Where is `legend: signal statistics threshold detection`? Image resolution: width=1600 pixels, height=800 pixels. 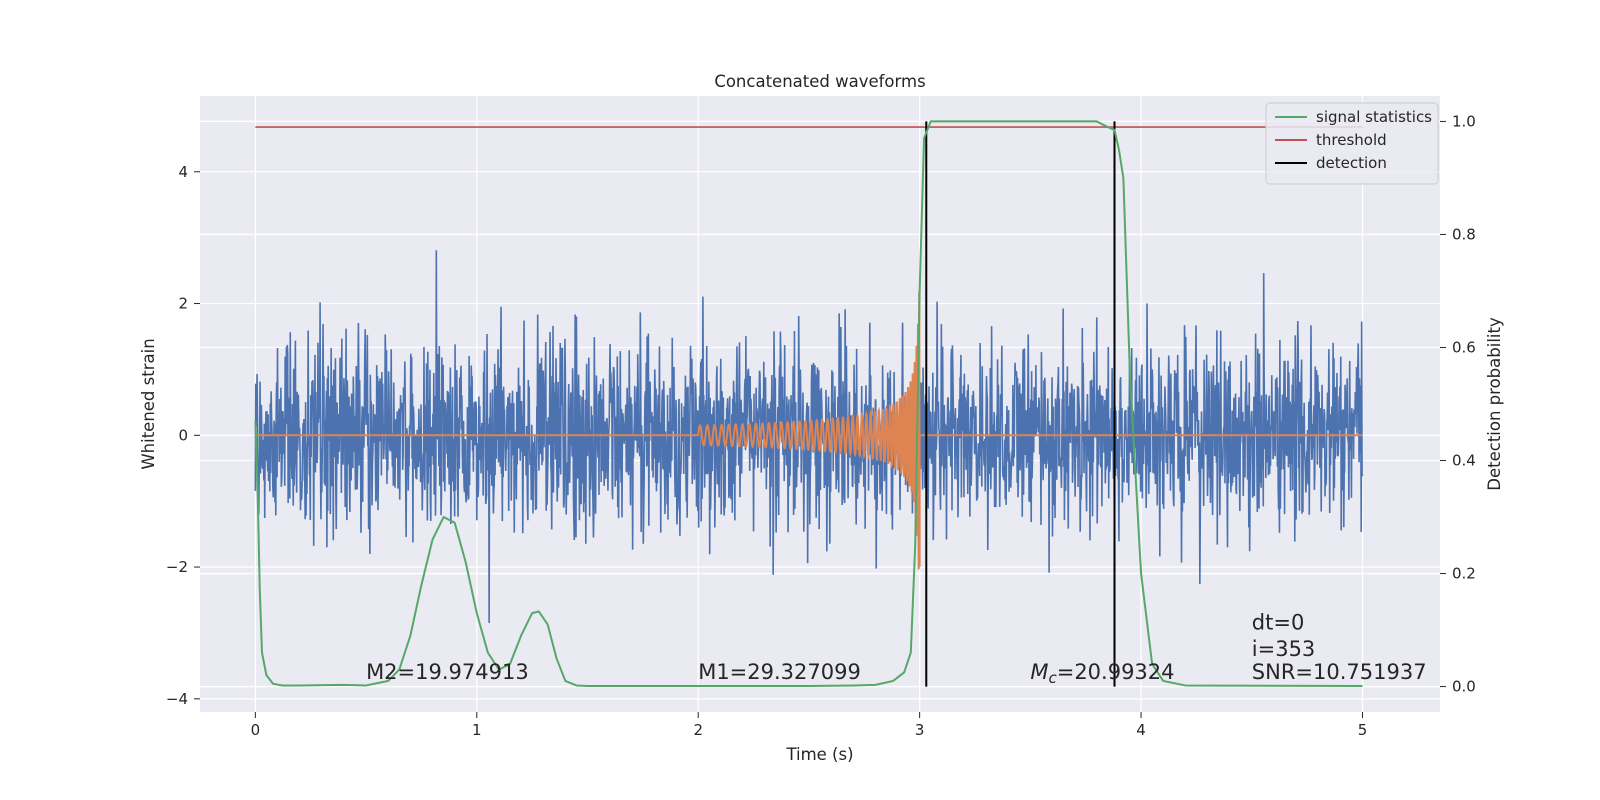 legend: signal statistics threshold detection is located at coordinates (1352, 143).